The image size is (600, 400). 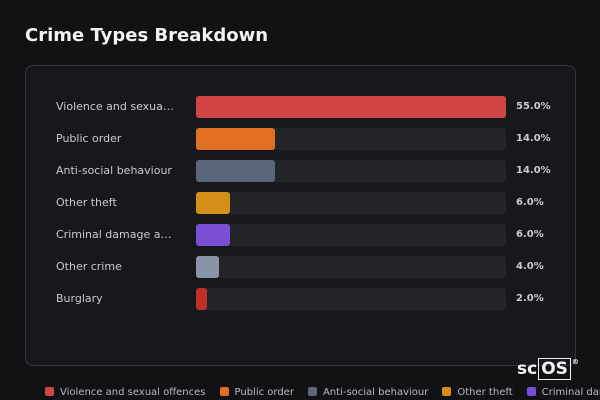 What do you see at coordinates (530, 298) in the screenshot?
I see `value-label: 2.0%` at bounding box center [530, 298].